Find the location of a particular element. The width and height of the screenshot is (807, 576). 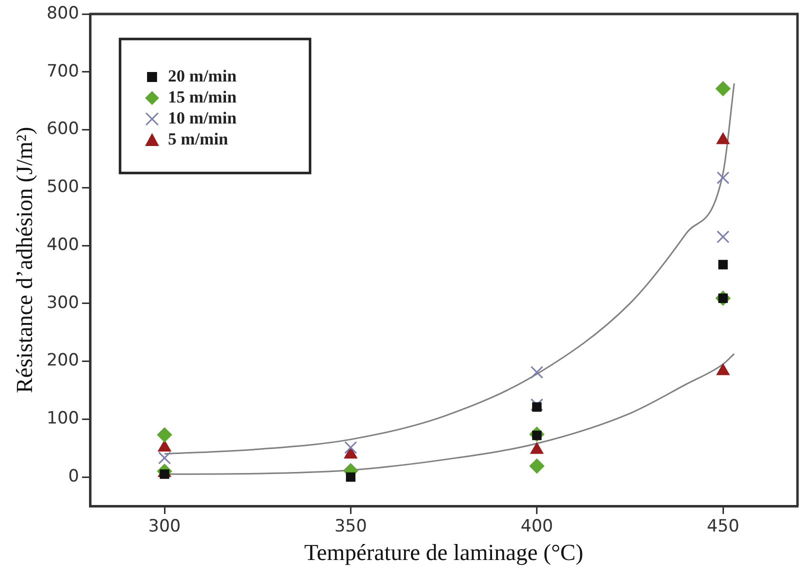

legend-label: 10 m/min is located at coordinates (203, 118).